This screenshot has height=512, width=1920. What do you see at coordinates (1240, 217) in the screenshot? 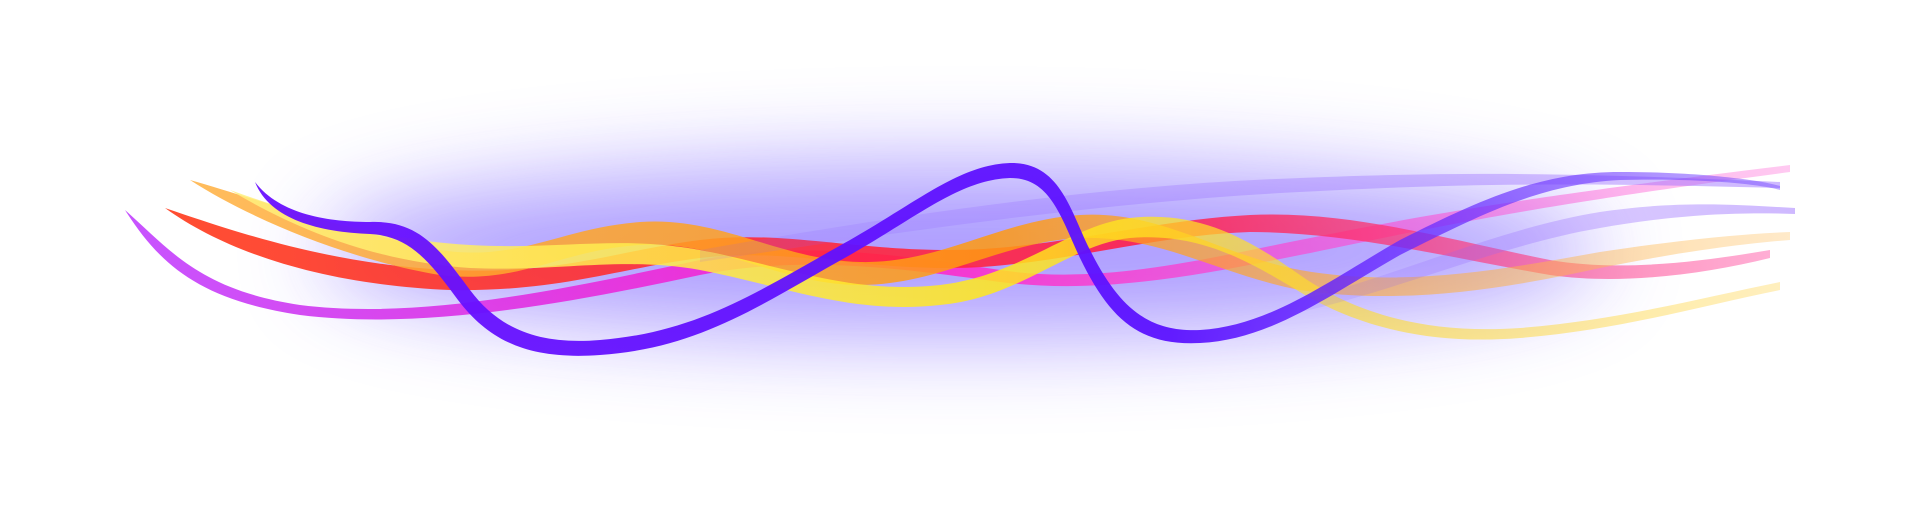
I see `lavender-ribbon` at bounding box center [1240, 217].